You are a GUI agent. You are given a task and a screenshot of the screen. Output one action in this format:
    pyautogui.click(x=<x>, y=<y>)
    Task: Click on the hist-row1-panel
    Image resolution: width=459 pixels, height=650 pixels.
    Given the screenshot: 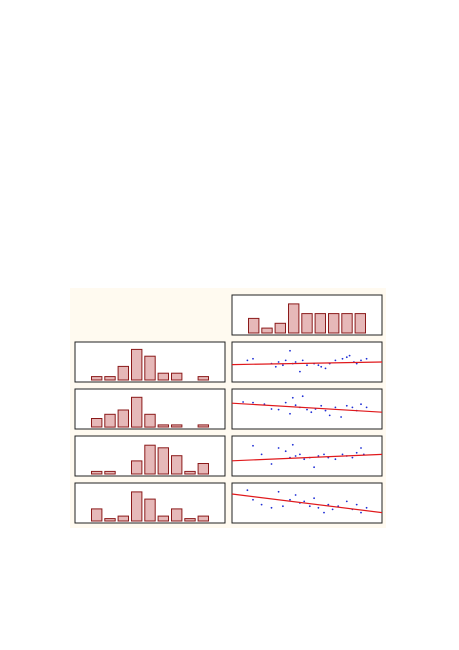 What is the action you would take?
    pyautogui.click(x=150, y=362)
    